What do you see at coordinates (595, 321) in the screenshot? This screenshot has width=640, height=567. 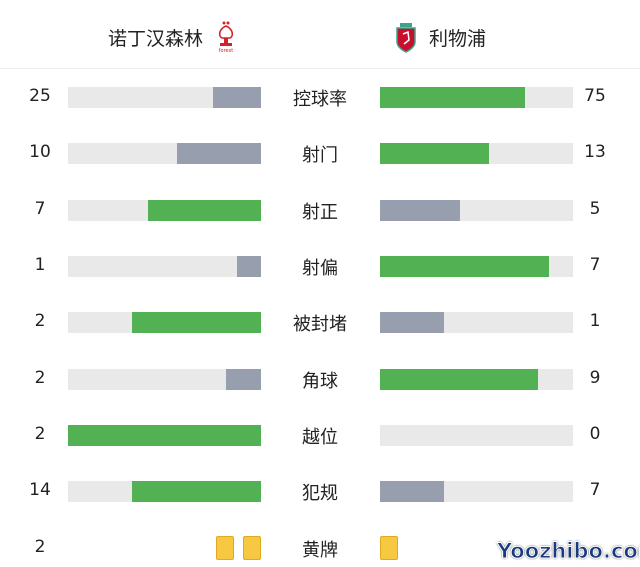 I see `away-value: 1` at bounding box center [595, 321].